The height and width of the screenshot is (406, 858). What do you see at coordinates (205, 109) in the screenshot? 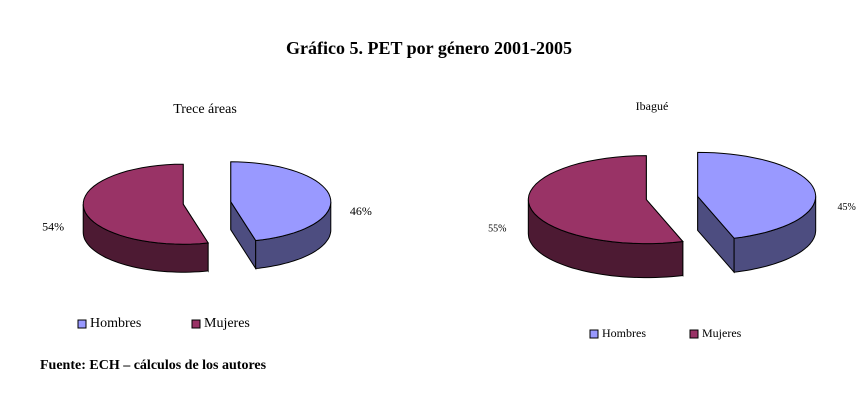
I see `pie-title: Trece áreas` at bounding box center [205, 109].